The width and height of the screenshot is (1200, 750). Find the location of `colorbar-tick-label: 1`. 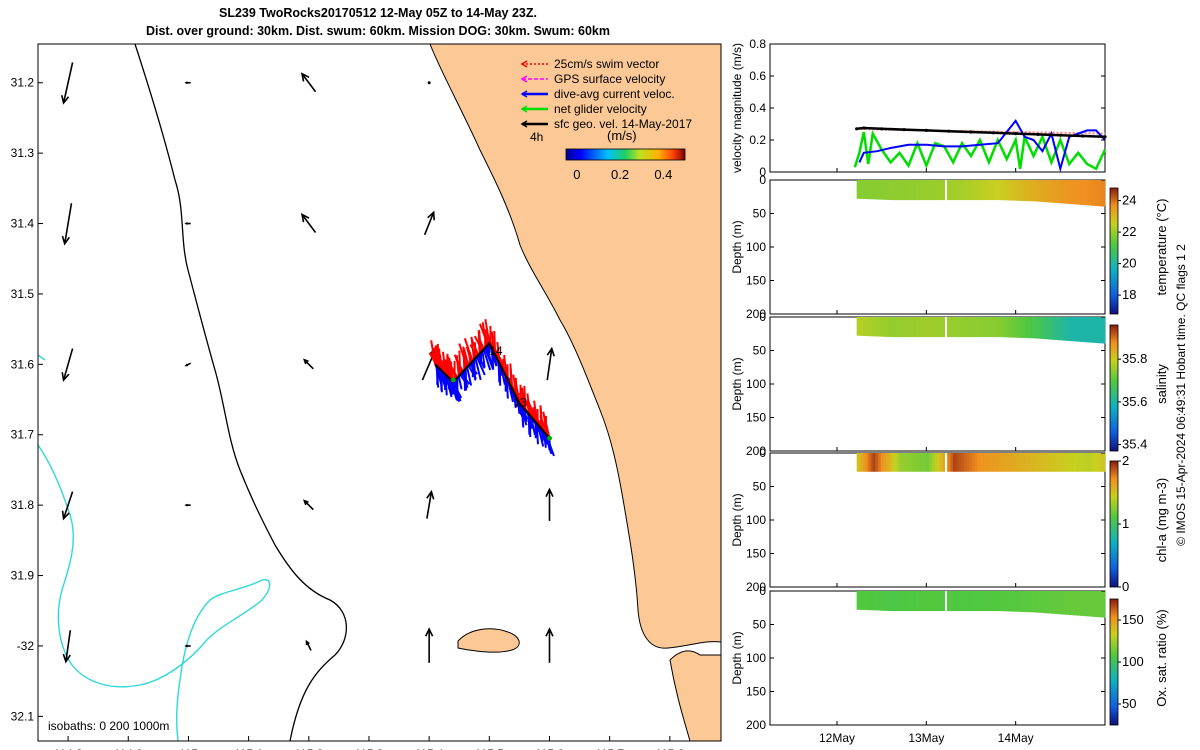

colorbar-tick-label: 1 is located at coordinates (1125, 523).